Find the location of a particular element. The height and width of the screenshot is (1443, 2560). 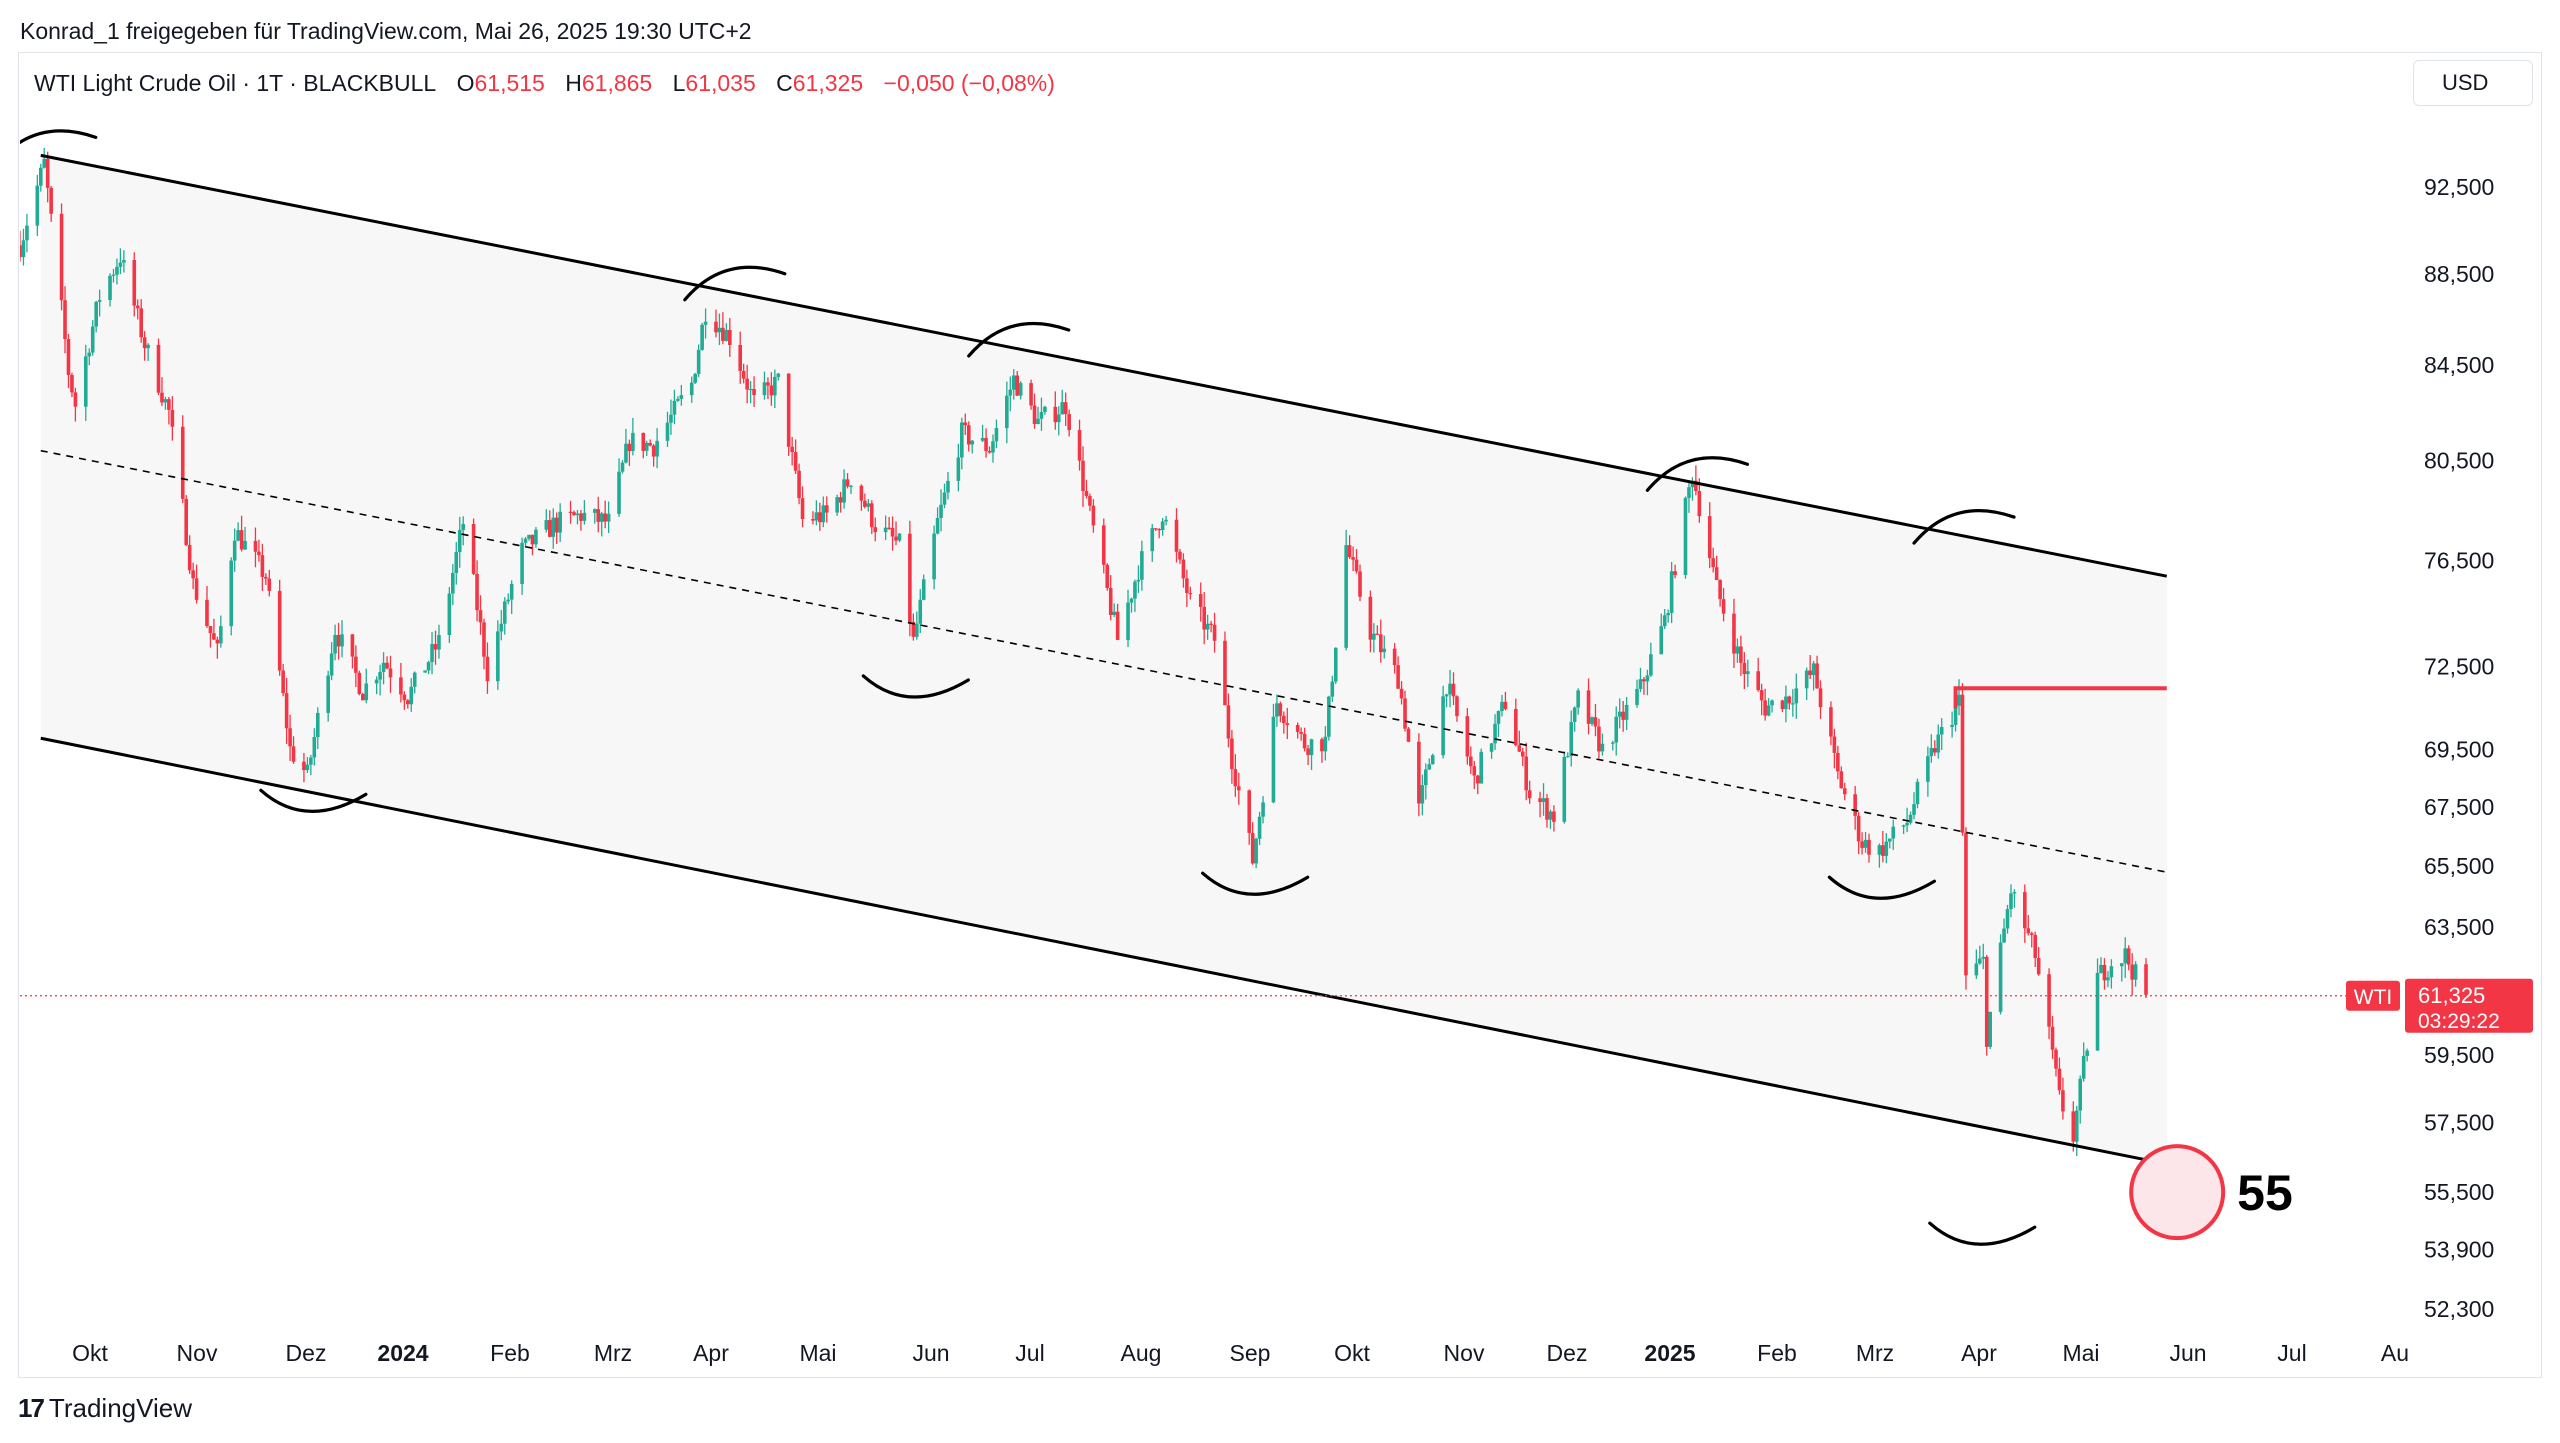

symbol-name: WTI Light Crude Oil · 1T · BLACKBULL is located at coordinates (235, 83).